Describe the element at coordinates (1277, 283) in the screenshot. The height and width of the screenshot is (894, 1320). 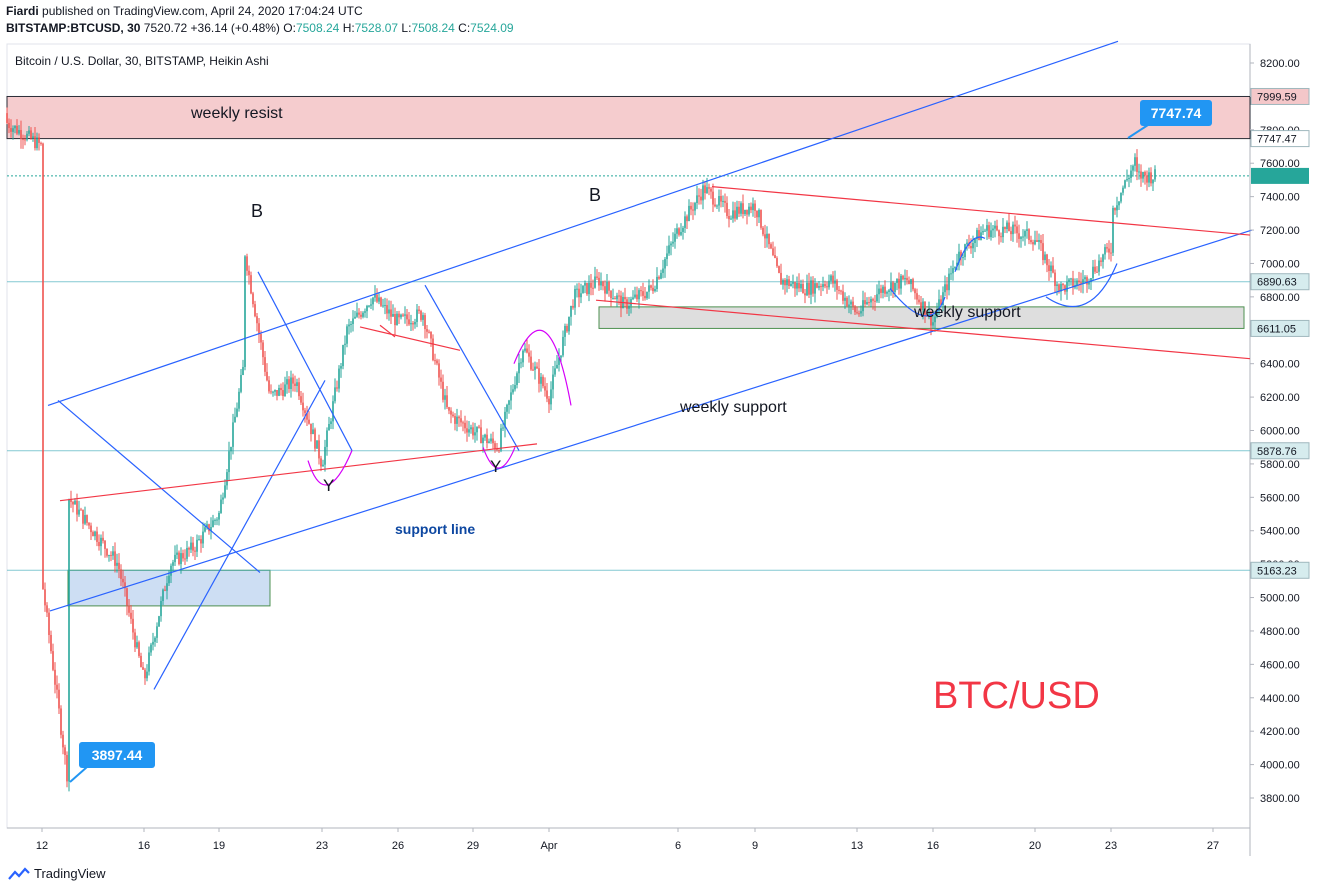
I see `axis-price-tag-text: 6890.63` at that location.